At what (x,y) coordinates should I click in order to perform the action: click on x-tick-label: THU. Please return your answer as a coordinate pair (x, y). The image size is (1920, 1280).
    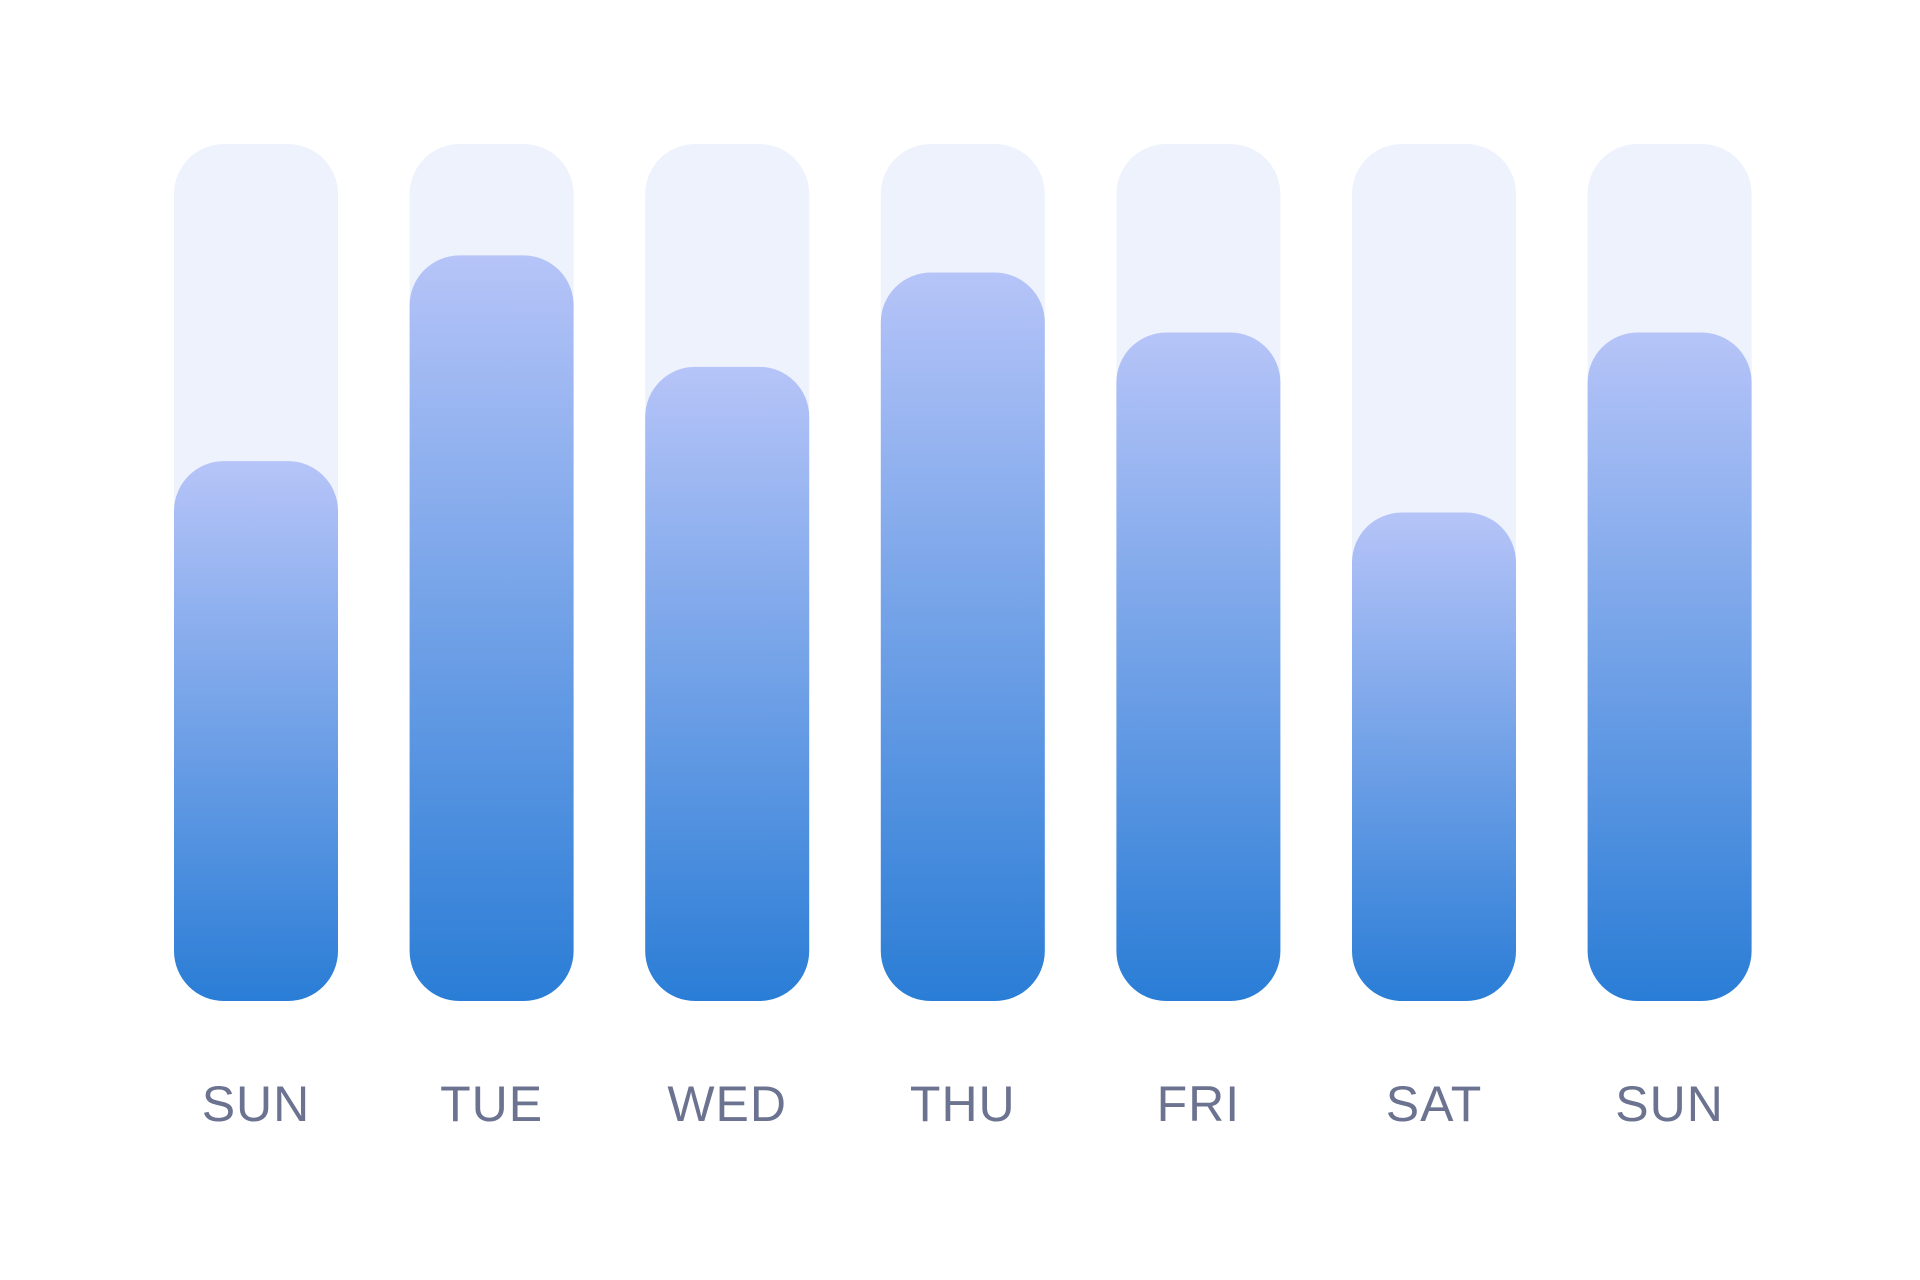
    Looking at the image, I should click on (963, 1104).